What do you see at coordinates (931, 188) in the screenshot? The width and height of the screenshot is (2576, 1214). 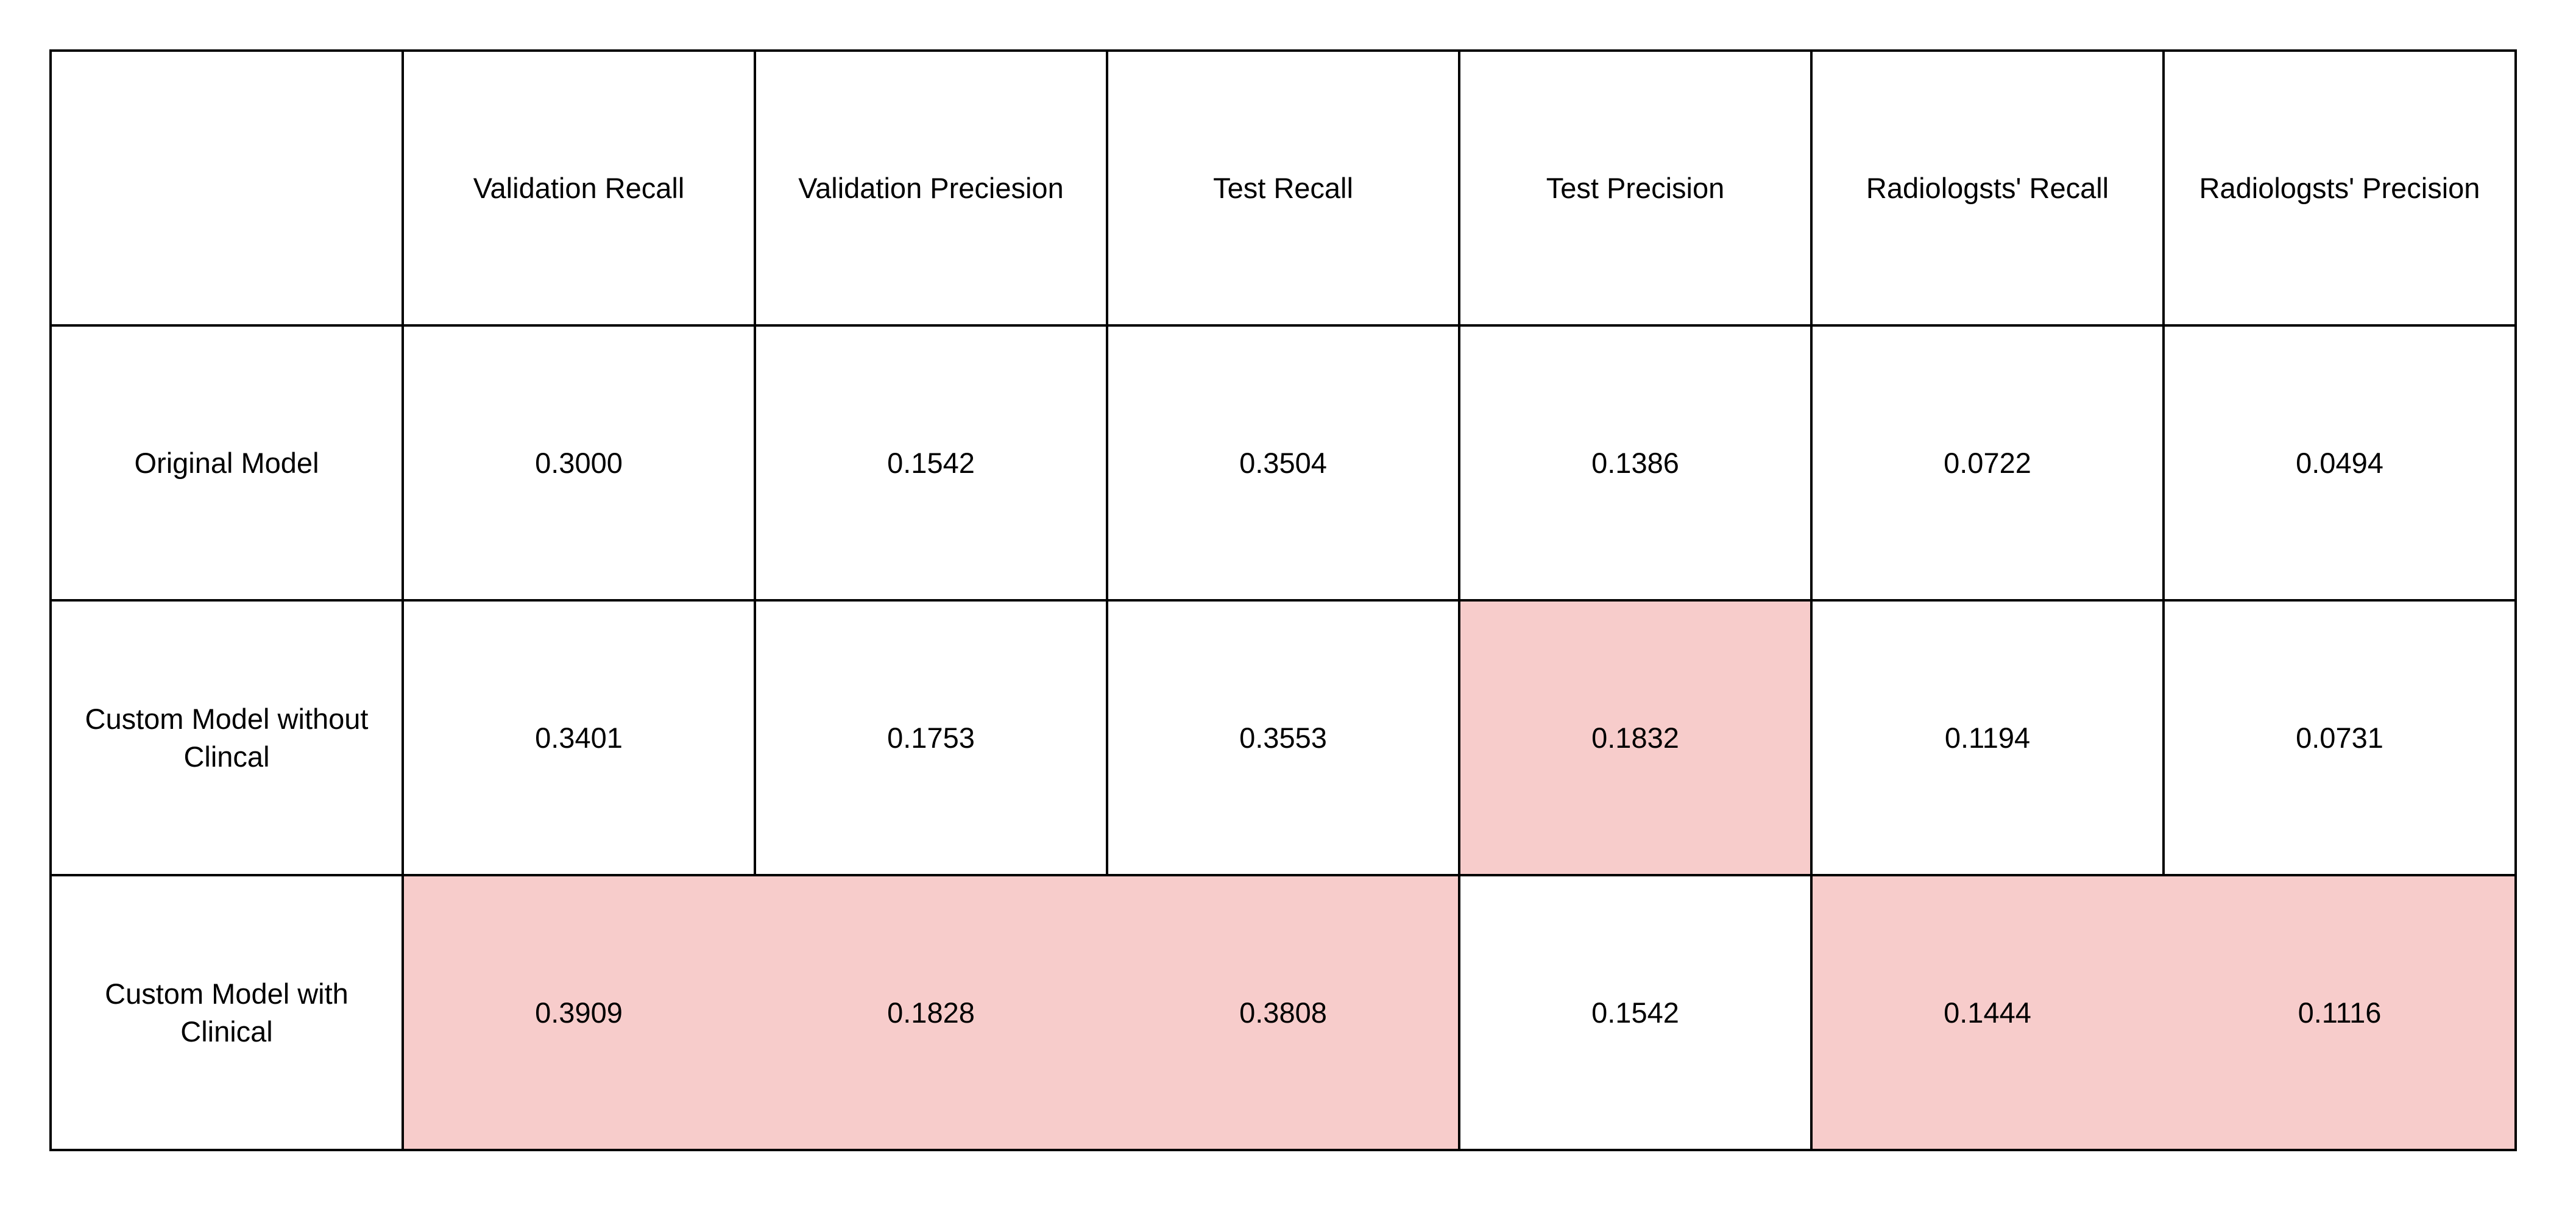 I see `column-header: Validation Preciesion` at bounding box center [931, 188].